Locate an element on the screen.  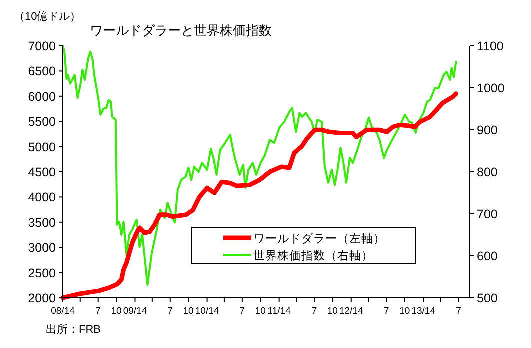
y2-tick-label: 500 is located at coordinates (487, 299).